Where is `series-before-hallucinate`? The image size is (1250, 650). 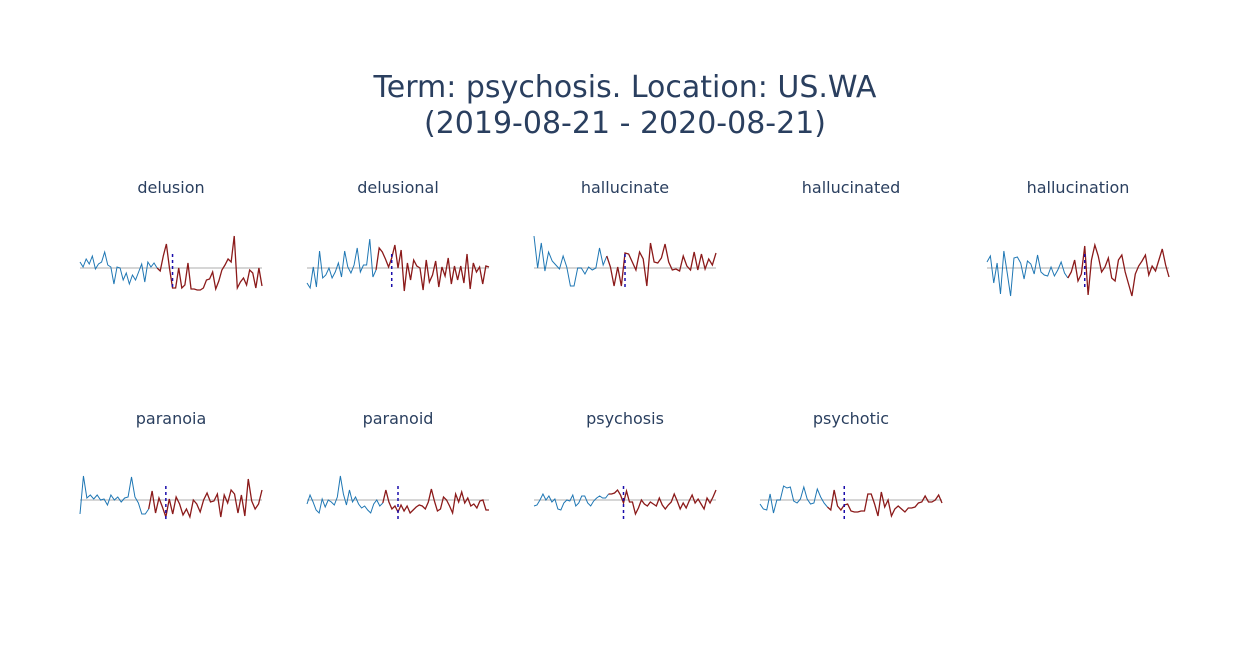 series-before-hallucinate is located at coordinates (570, 261).